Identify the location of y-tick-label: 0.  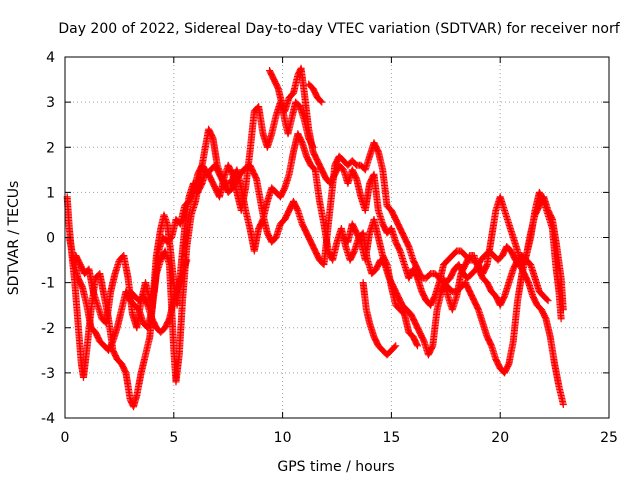
(50, 239).